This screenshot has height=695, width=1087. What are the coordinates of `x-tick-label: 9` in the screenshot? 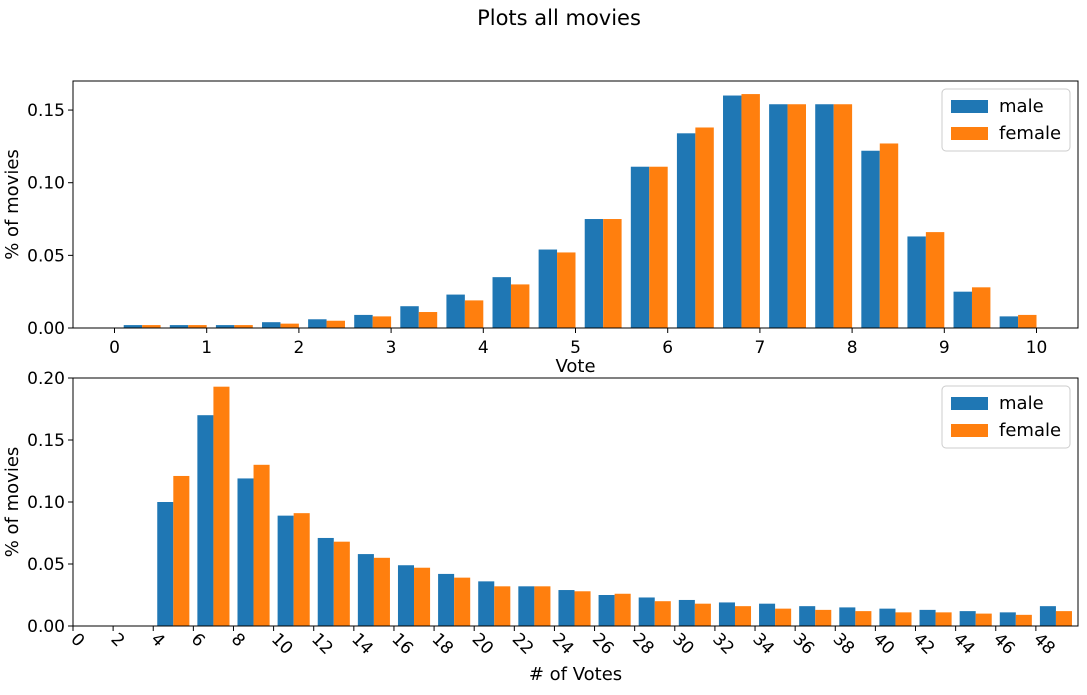 It's located at (944, 348).